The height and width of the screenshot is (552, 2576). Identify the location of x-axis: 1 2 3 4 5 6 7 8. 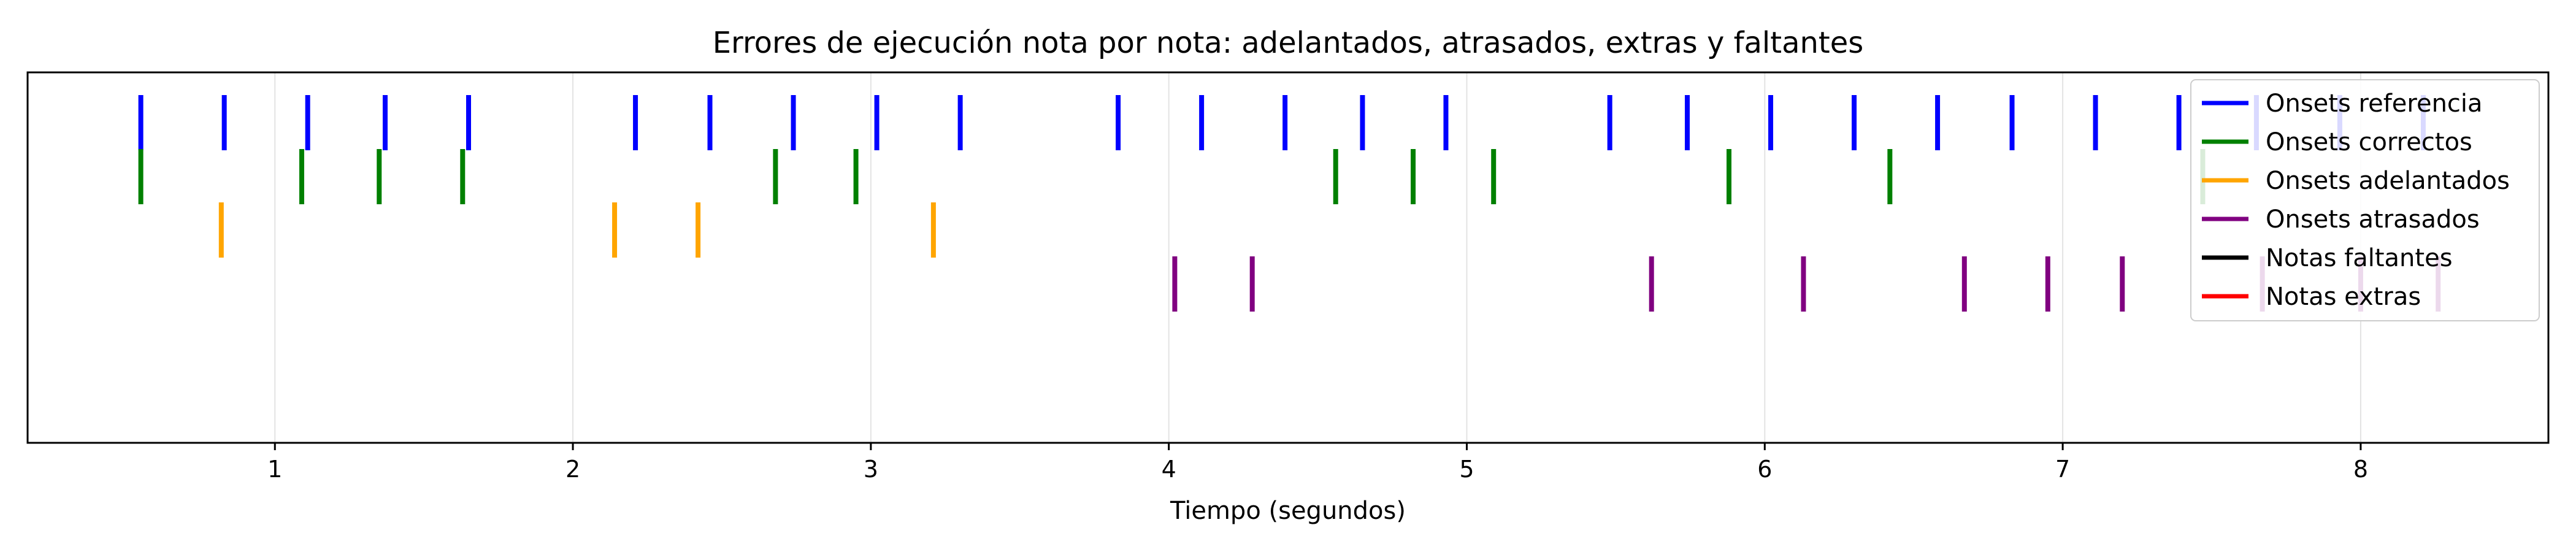
(1317, 463).